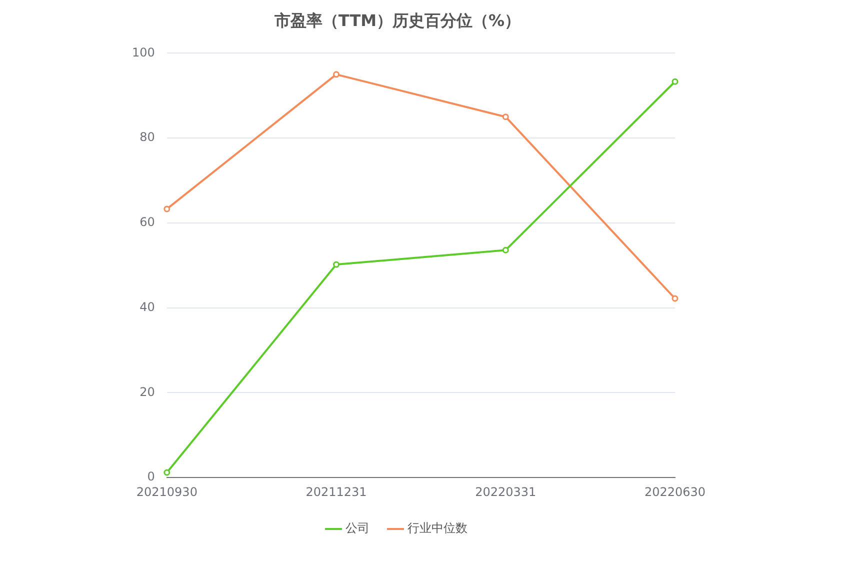  I want to click on y-tick-label: 20, so click(147, 391).